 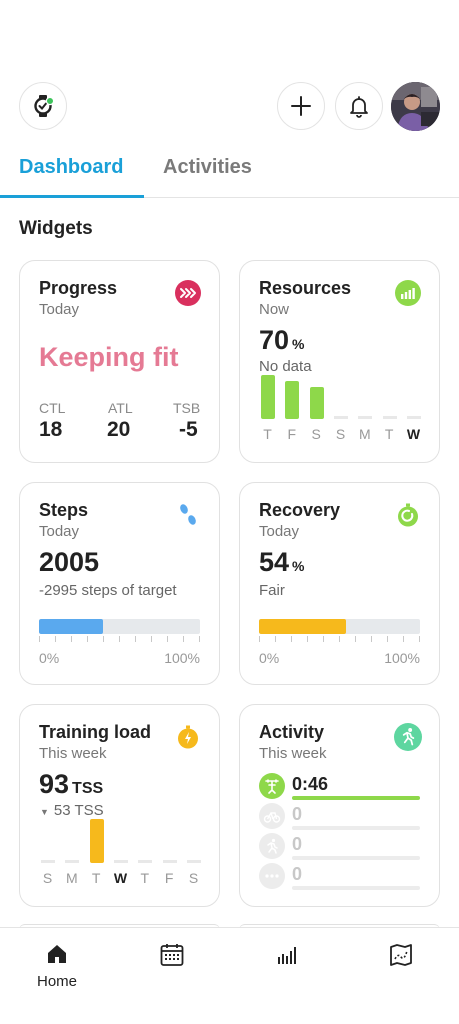 I want to click on lightning-stopwatch-icon, so click(x=188, y=737).